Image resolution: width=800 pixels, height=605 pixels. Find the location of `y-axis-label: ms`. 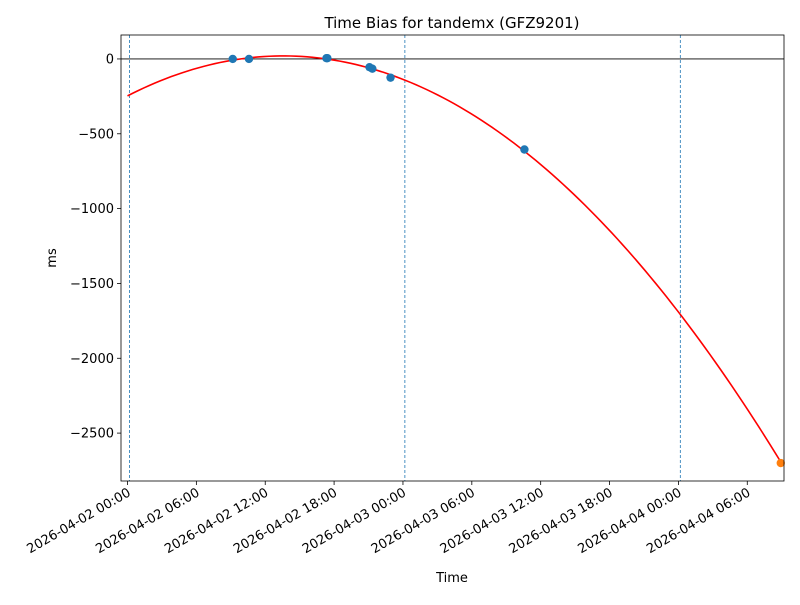

y-axis-label: ms is located at coordinates (52, 258).